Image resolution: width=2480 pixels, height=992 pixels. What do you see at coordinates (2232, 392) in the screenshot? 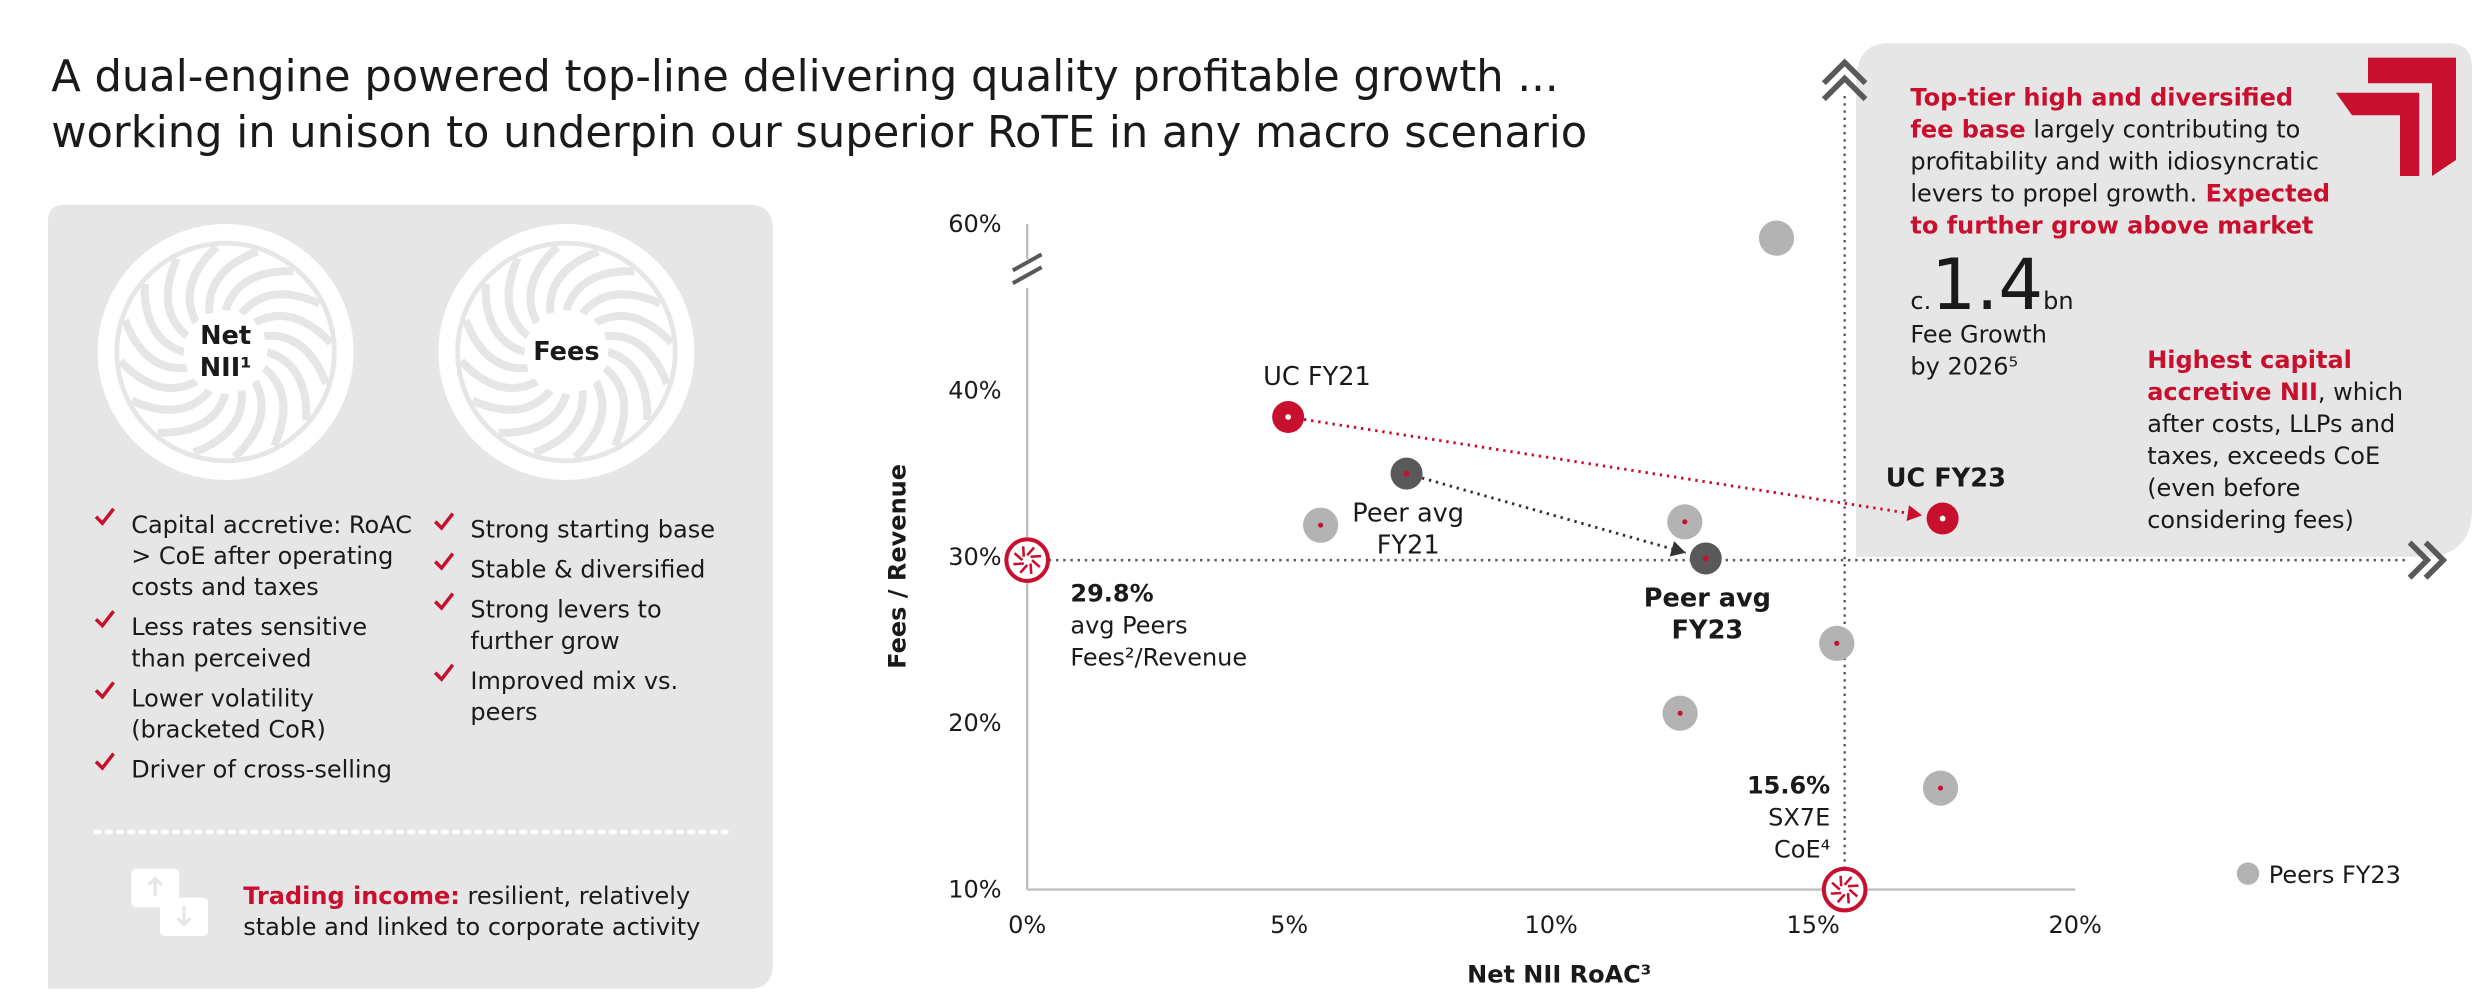
I see `text-run: accretive NII` at bounding box center [2232, 392].